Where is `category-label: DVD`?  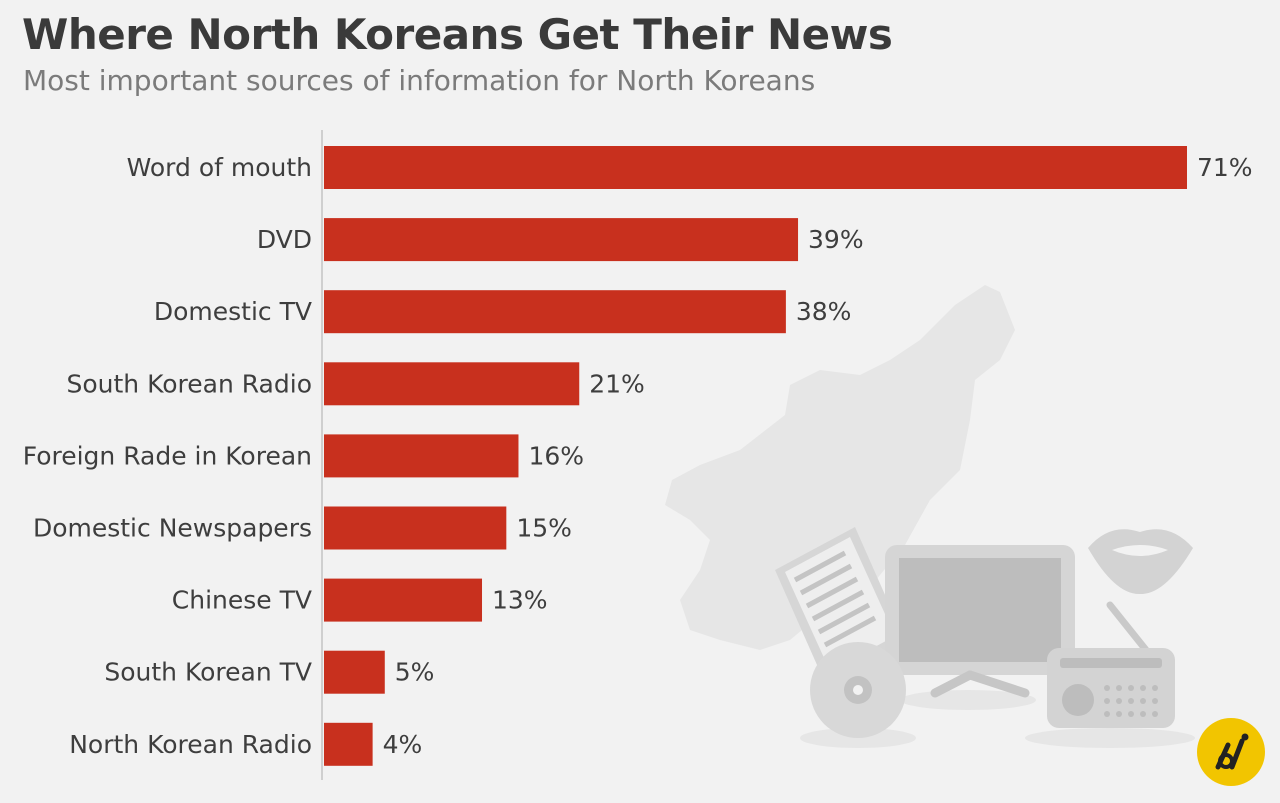 category-label: DVD is located at coordinates (284, 239).